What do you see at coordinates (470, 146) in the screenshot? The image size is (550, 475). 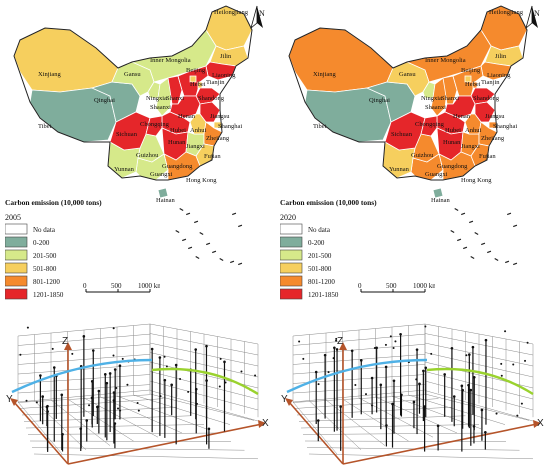 I see `province-label-jiangxi: Jiangxi` at bounding box center [470, 146].